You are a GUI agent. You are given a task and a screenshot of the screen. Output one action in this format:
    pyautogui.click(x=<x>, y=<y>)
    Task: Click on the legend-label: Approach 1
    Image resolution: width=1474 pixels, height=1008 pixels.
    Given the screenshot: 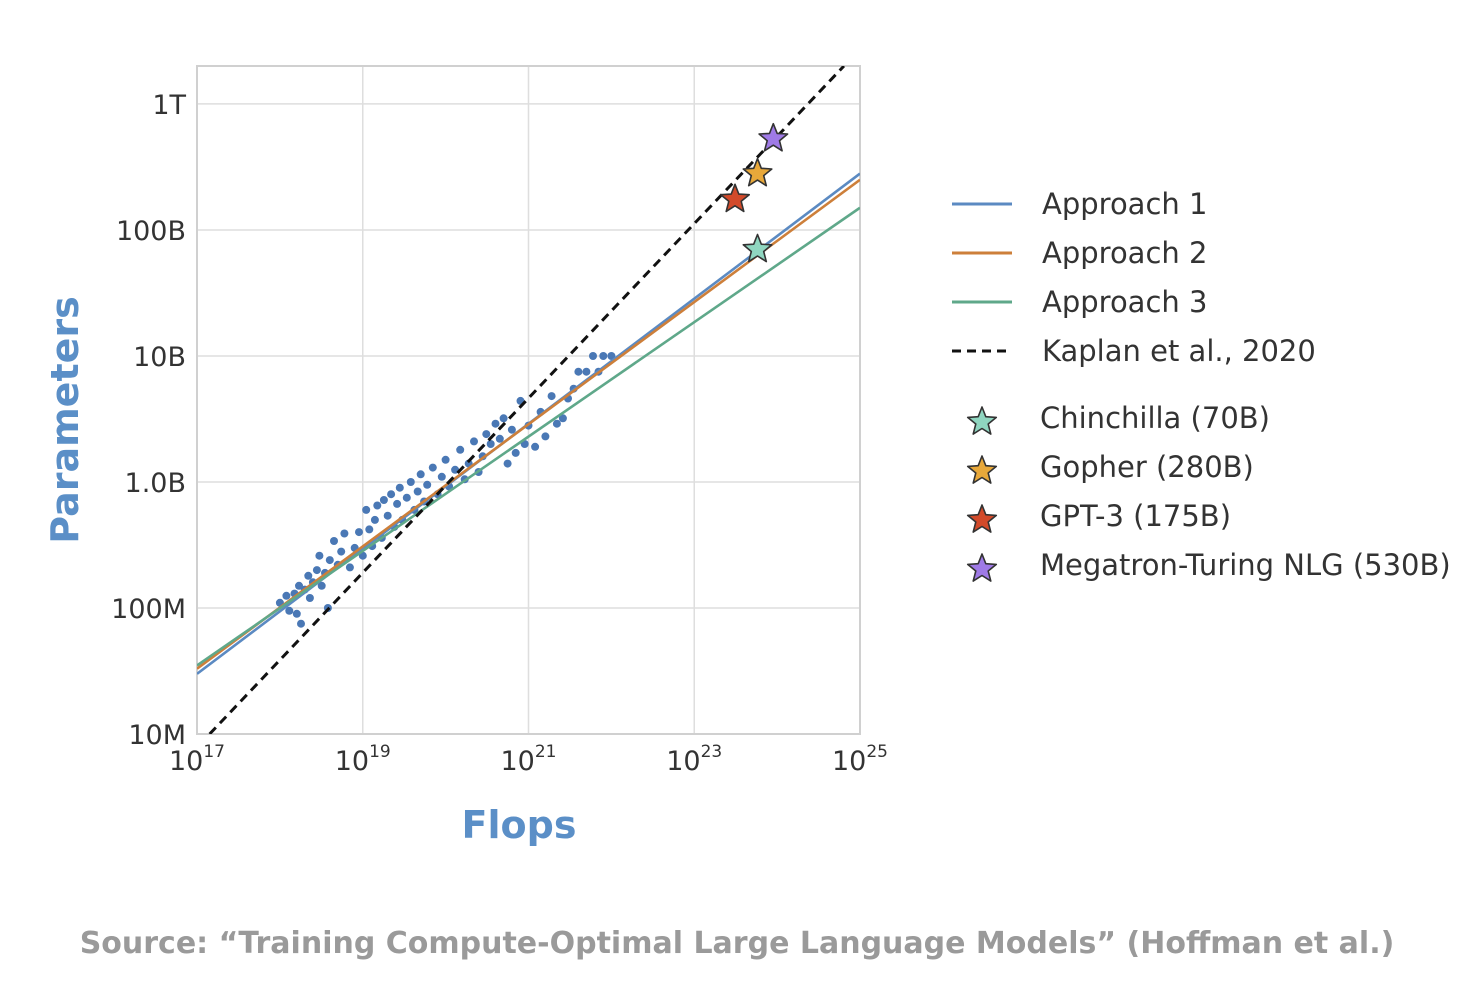 What is the action you would take?
    pyautogui.click(x=1124, y=204)
    